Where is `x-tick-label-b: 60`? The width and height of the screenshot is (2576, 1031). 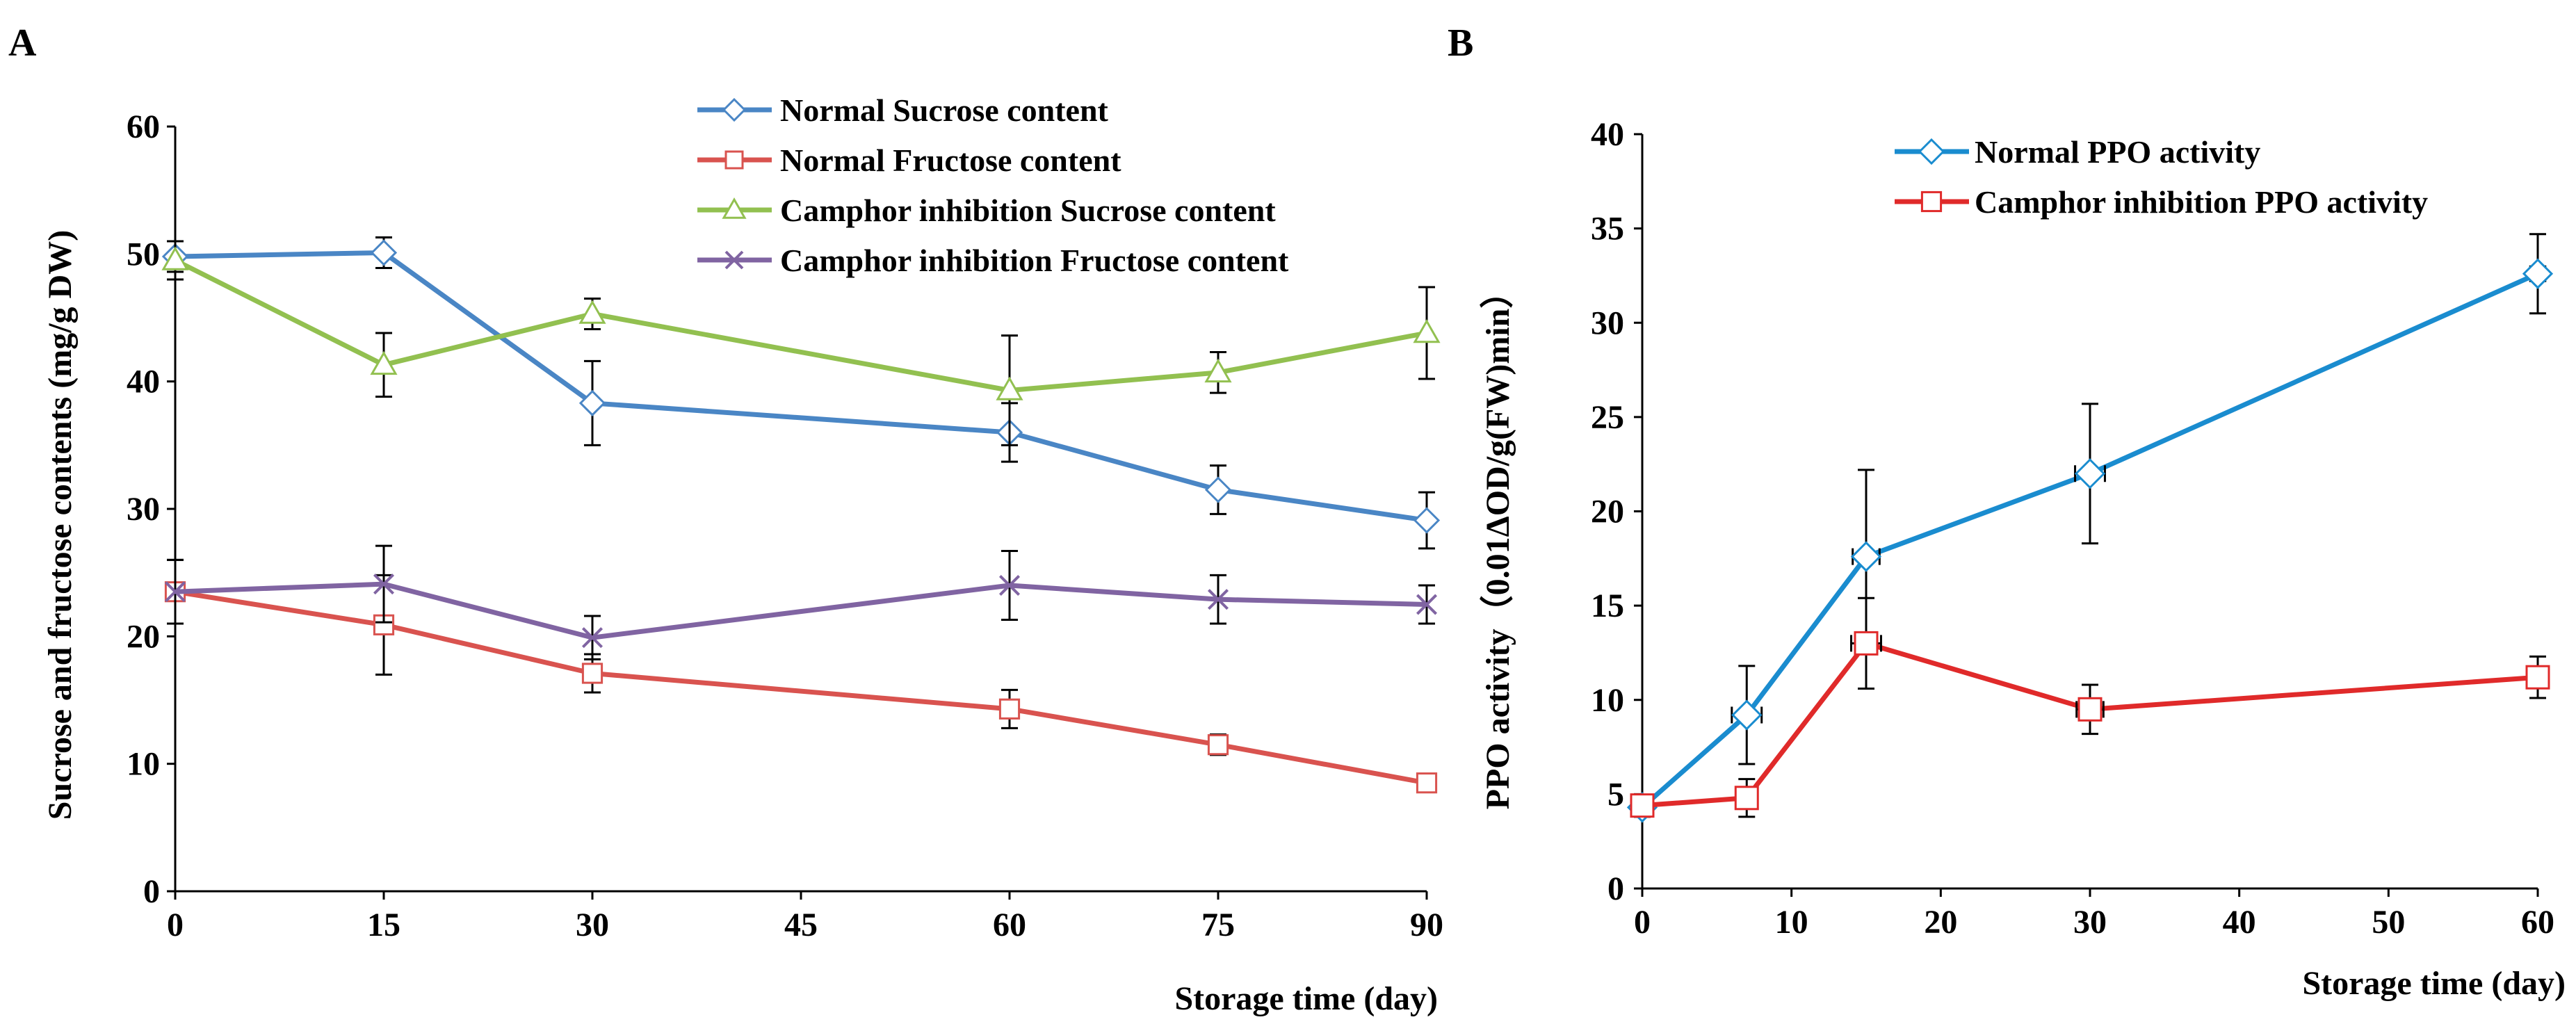
x-tick-label-b: 60 is located at coordinates (2537, 923).